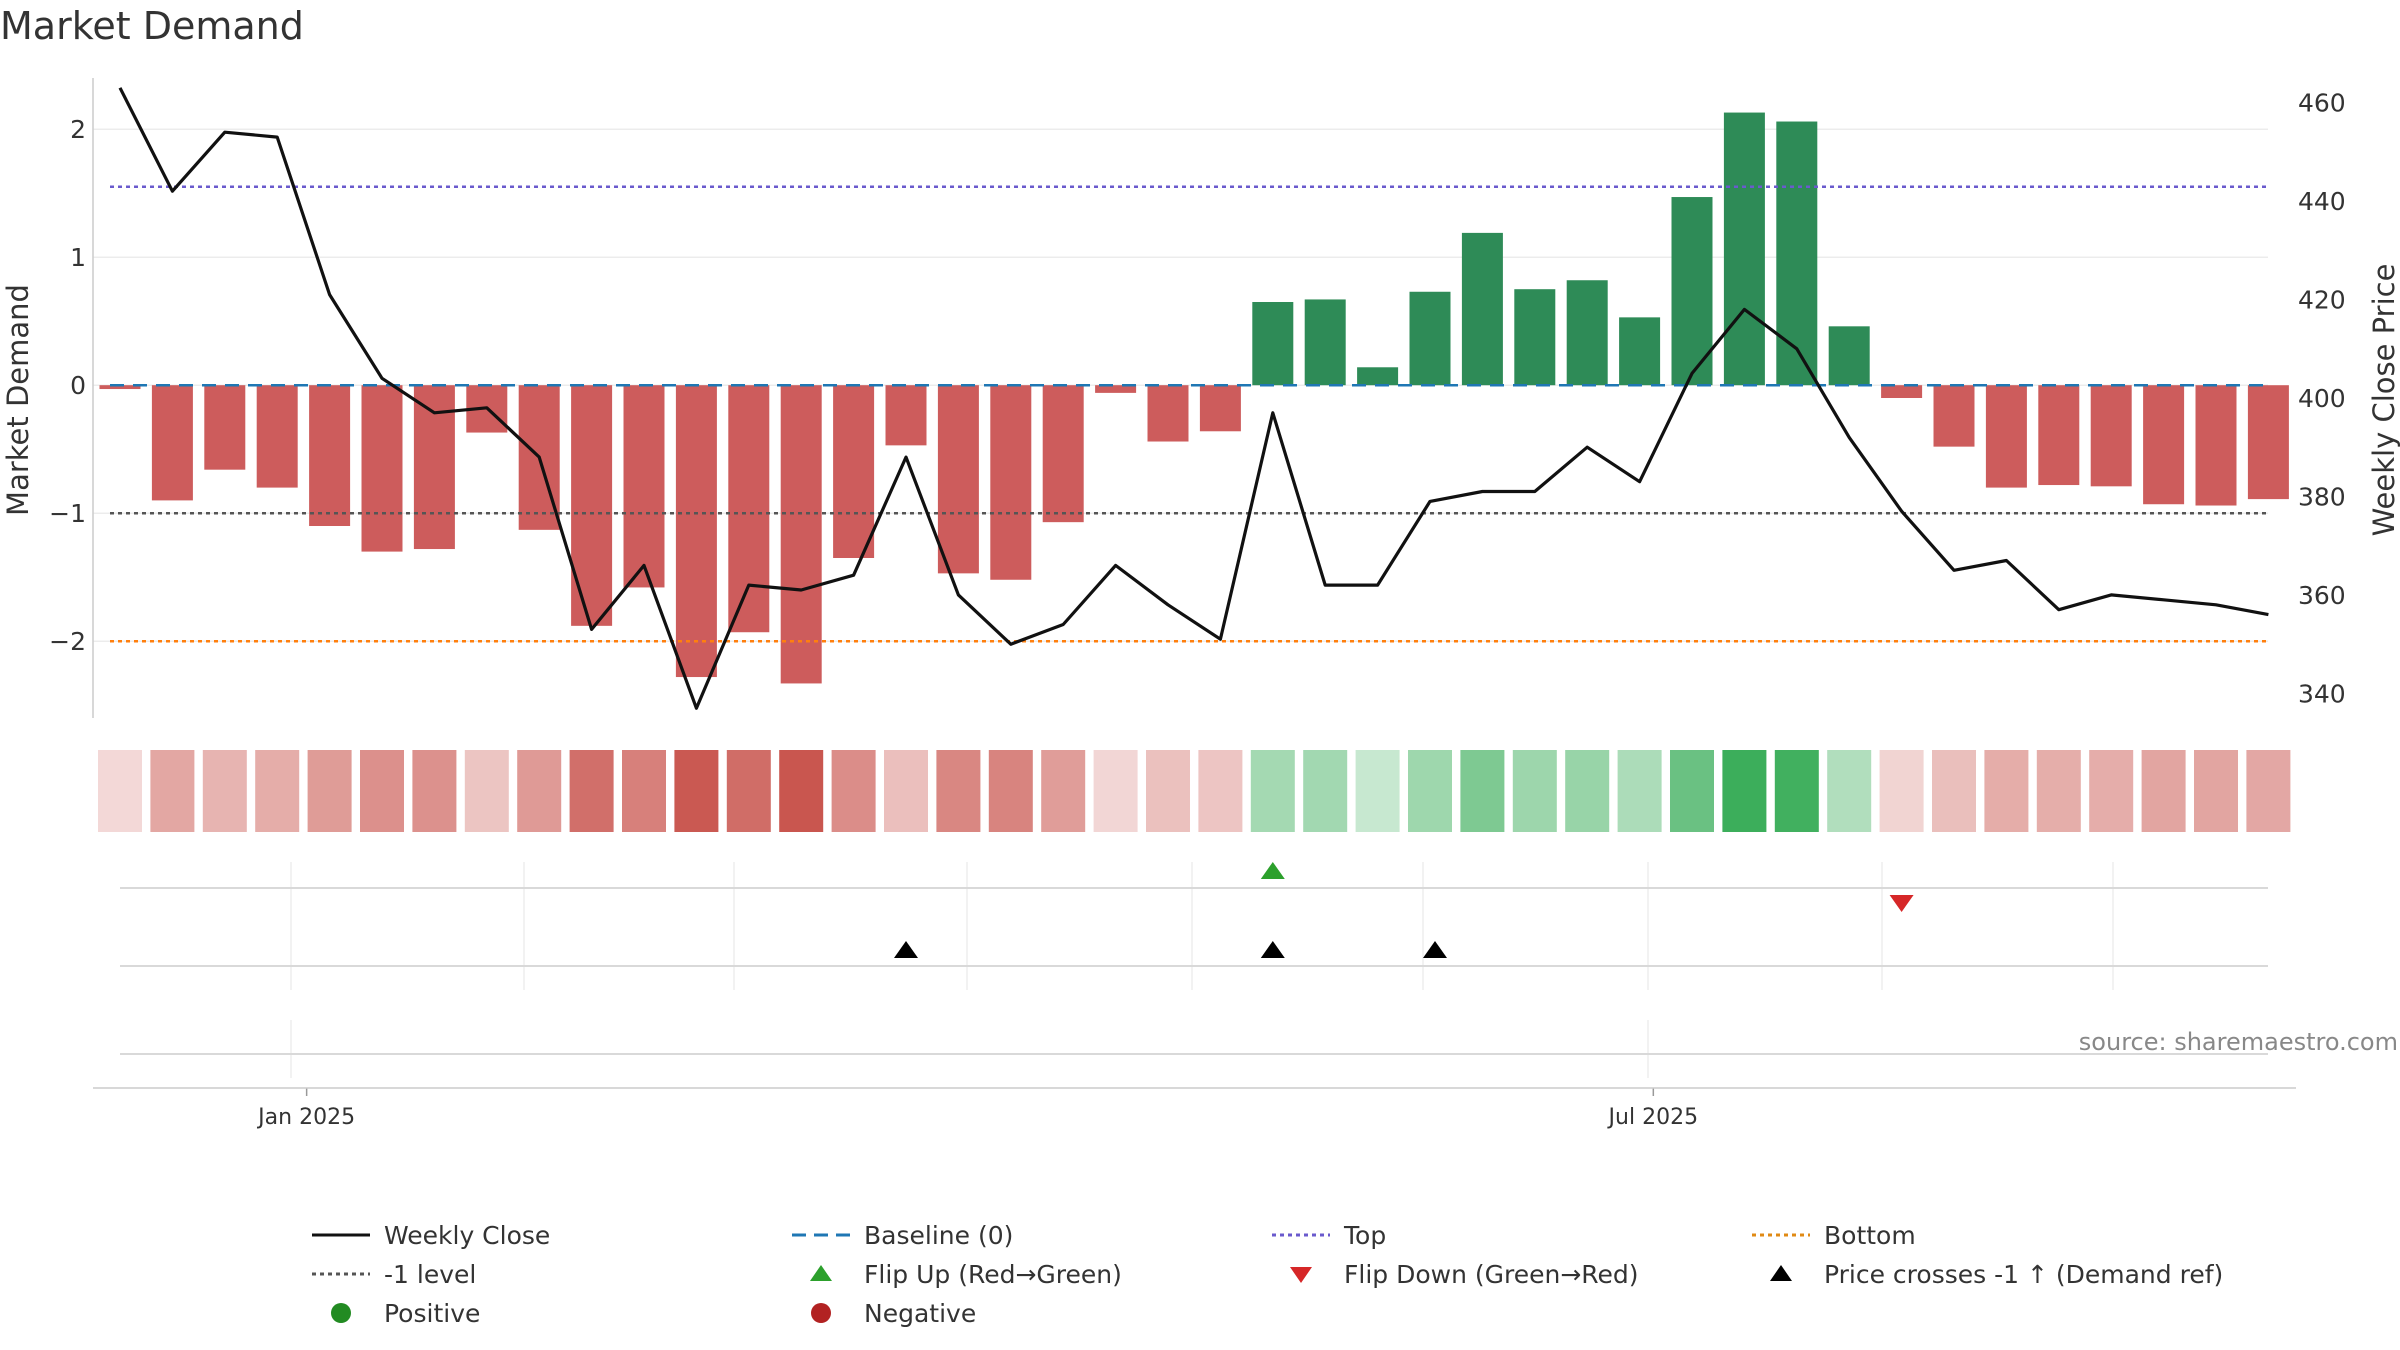 The image size is (2400, 1350). What do you see at coordinates (1901, 903) in the screenshot?
I see `flip-down-marker` at bounding box center [1901, 903].